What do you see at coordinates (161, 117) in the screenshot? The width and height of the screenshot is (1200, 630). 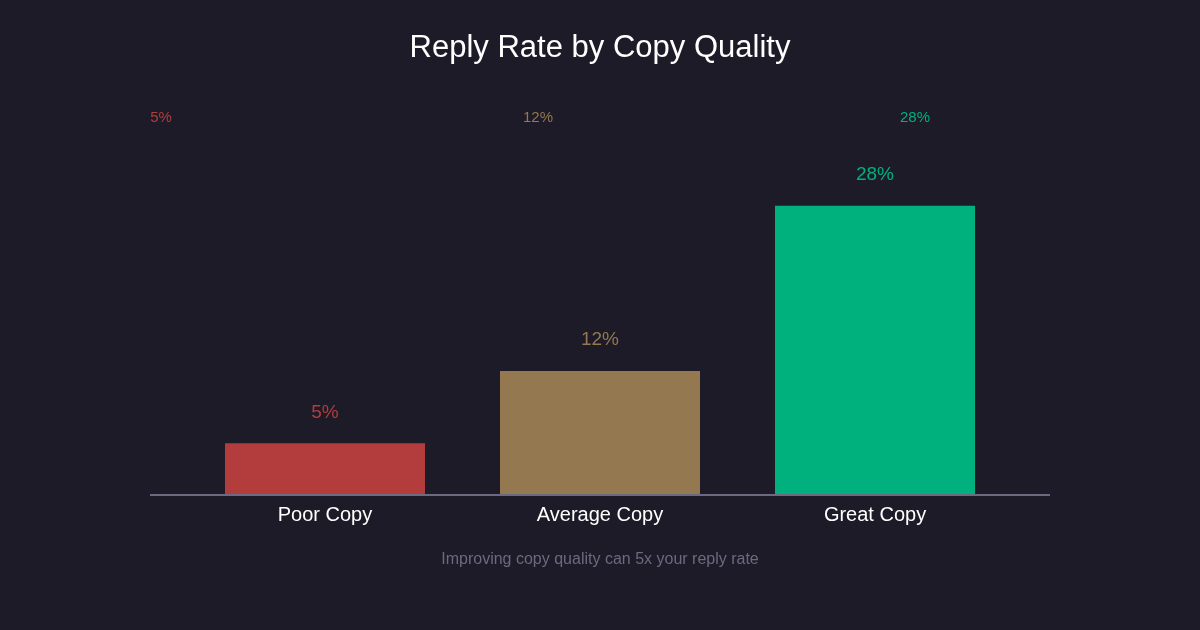 I see `text: 5%` at bounding box center [161, 117].